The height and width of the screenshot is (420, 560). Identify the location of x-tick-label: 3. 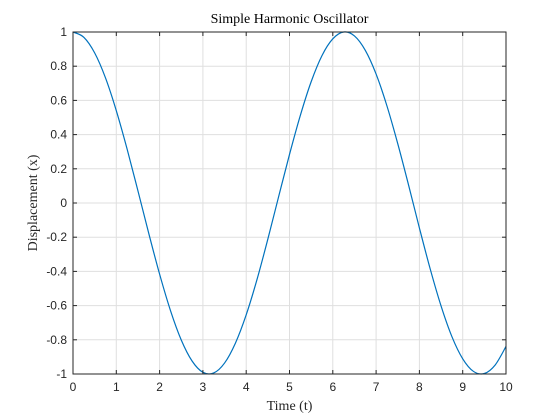
(203, 387).